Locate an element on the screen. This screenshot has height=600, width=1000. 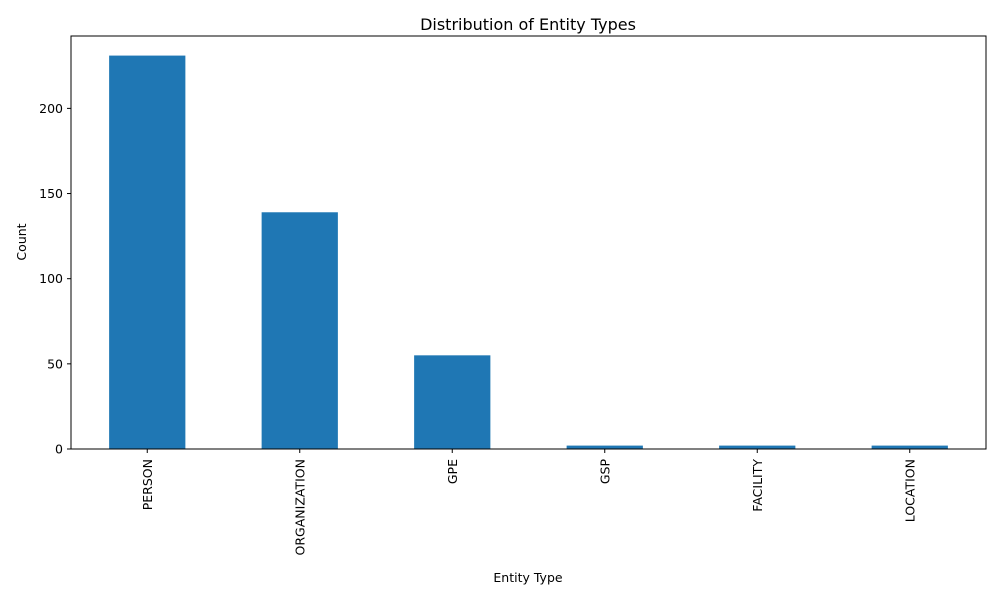
y-axis-label: Count is located at coordinates (21, 241).